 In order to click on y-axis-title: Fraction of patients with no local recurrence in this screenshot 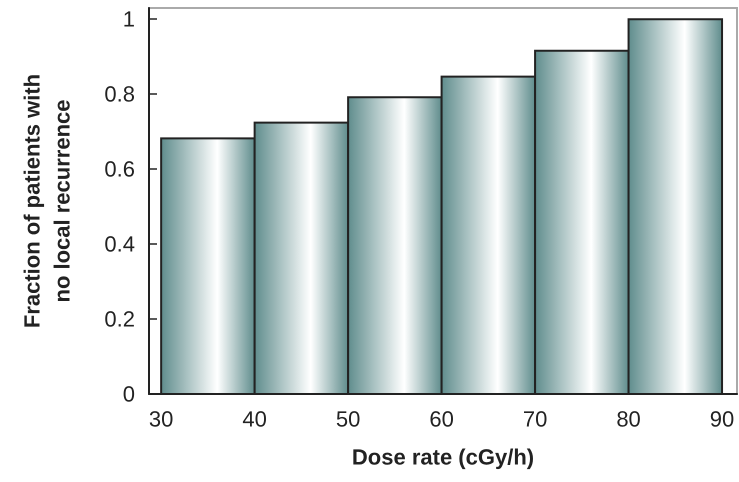, I will do `click(47, 201)`.